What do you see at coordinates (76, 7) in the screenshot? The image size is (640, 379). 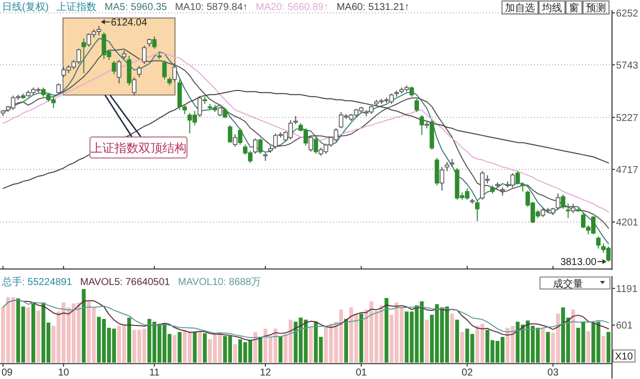 I see `chart-subtitle: 上证指数` at bounding box center [76, 7].